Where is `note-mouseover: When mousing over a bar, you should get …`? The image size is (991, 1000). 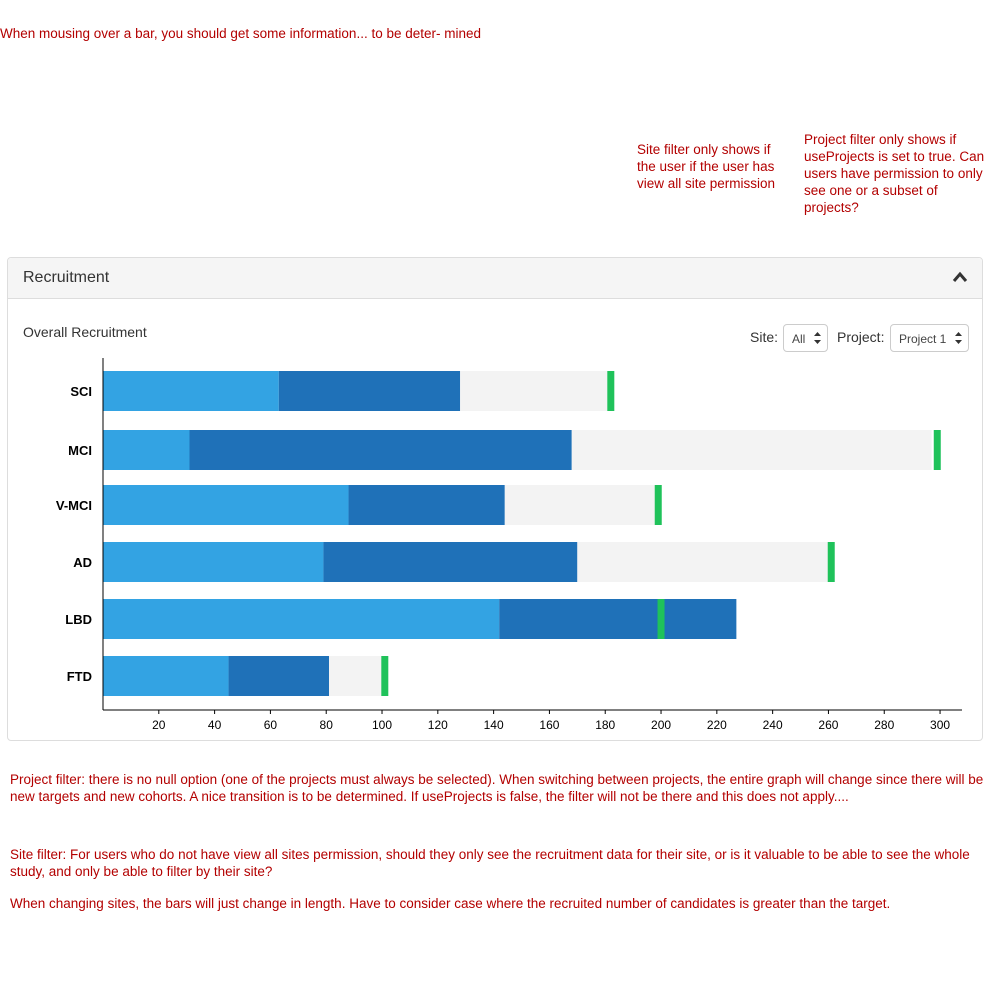
note-mouseover: When mousing over a bar, you should get … is located at coordinates (241, 33).